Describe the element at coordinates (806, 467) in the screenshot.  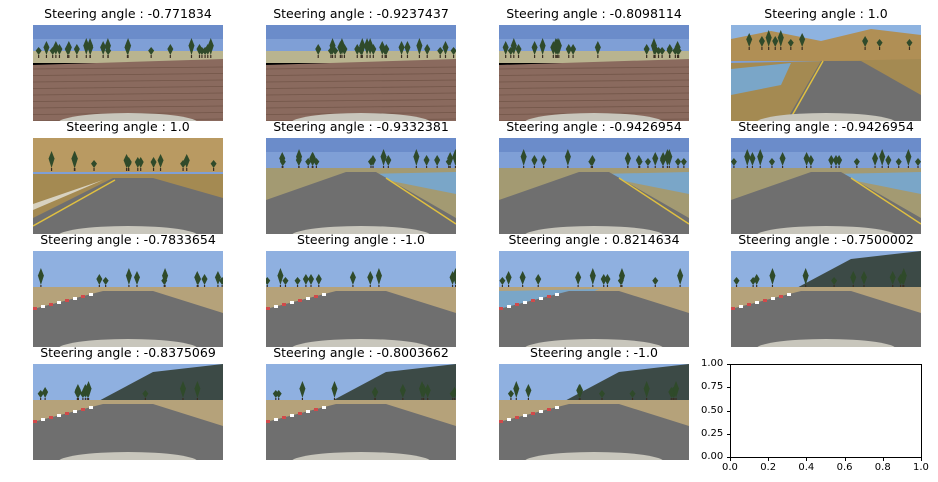
I see `x-tick-label: 0.4` at that location.